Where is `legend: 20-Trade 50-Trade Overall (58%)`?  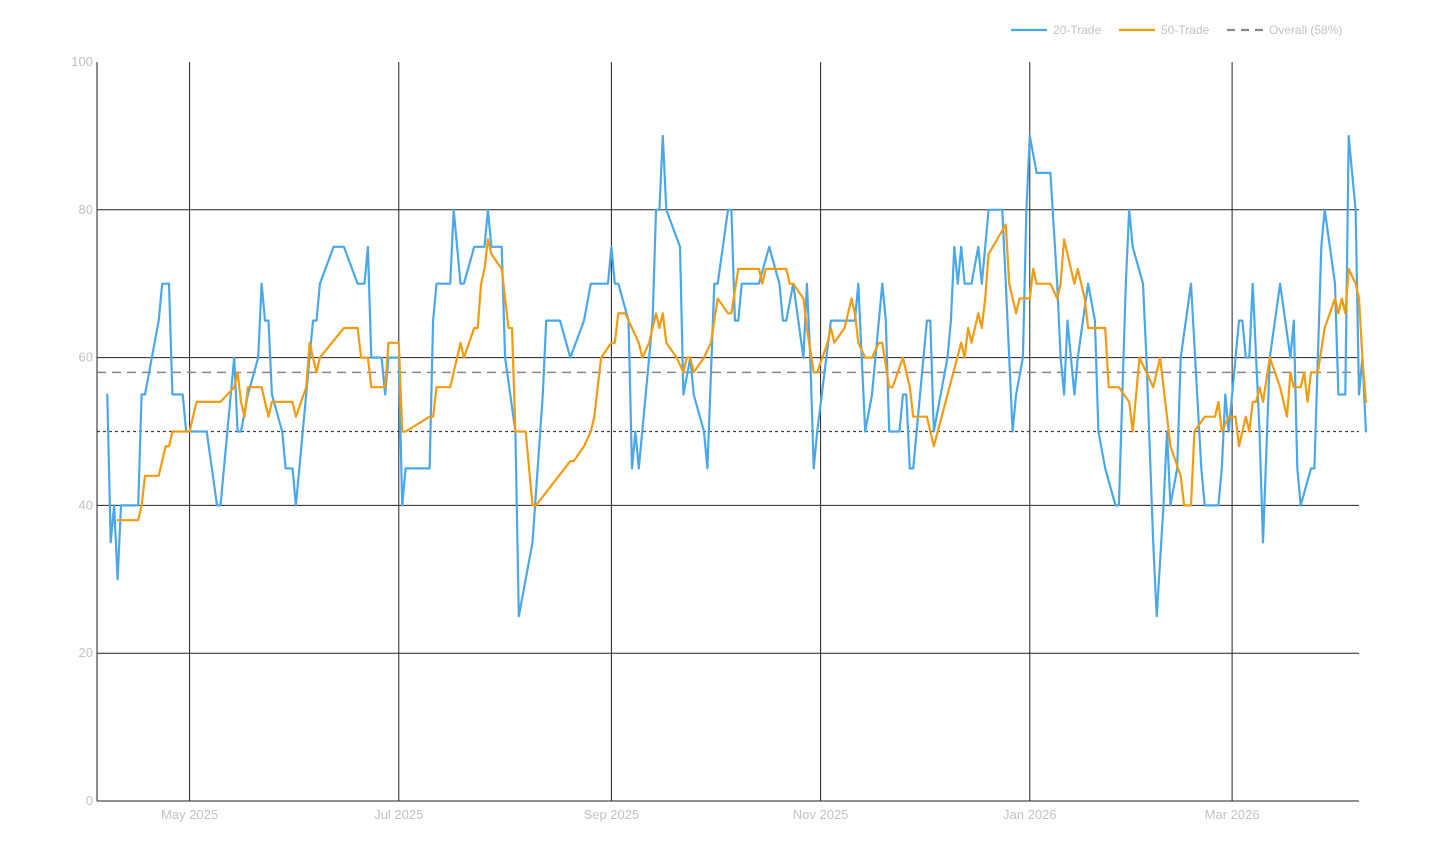
legend: 20-Trade 50-Trade Overall (58%) is located at coordinates (1176, 30).